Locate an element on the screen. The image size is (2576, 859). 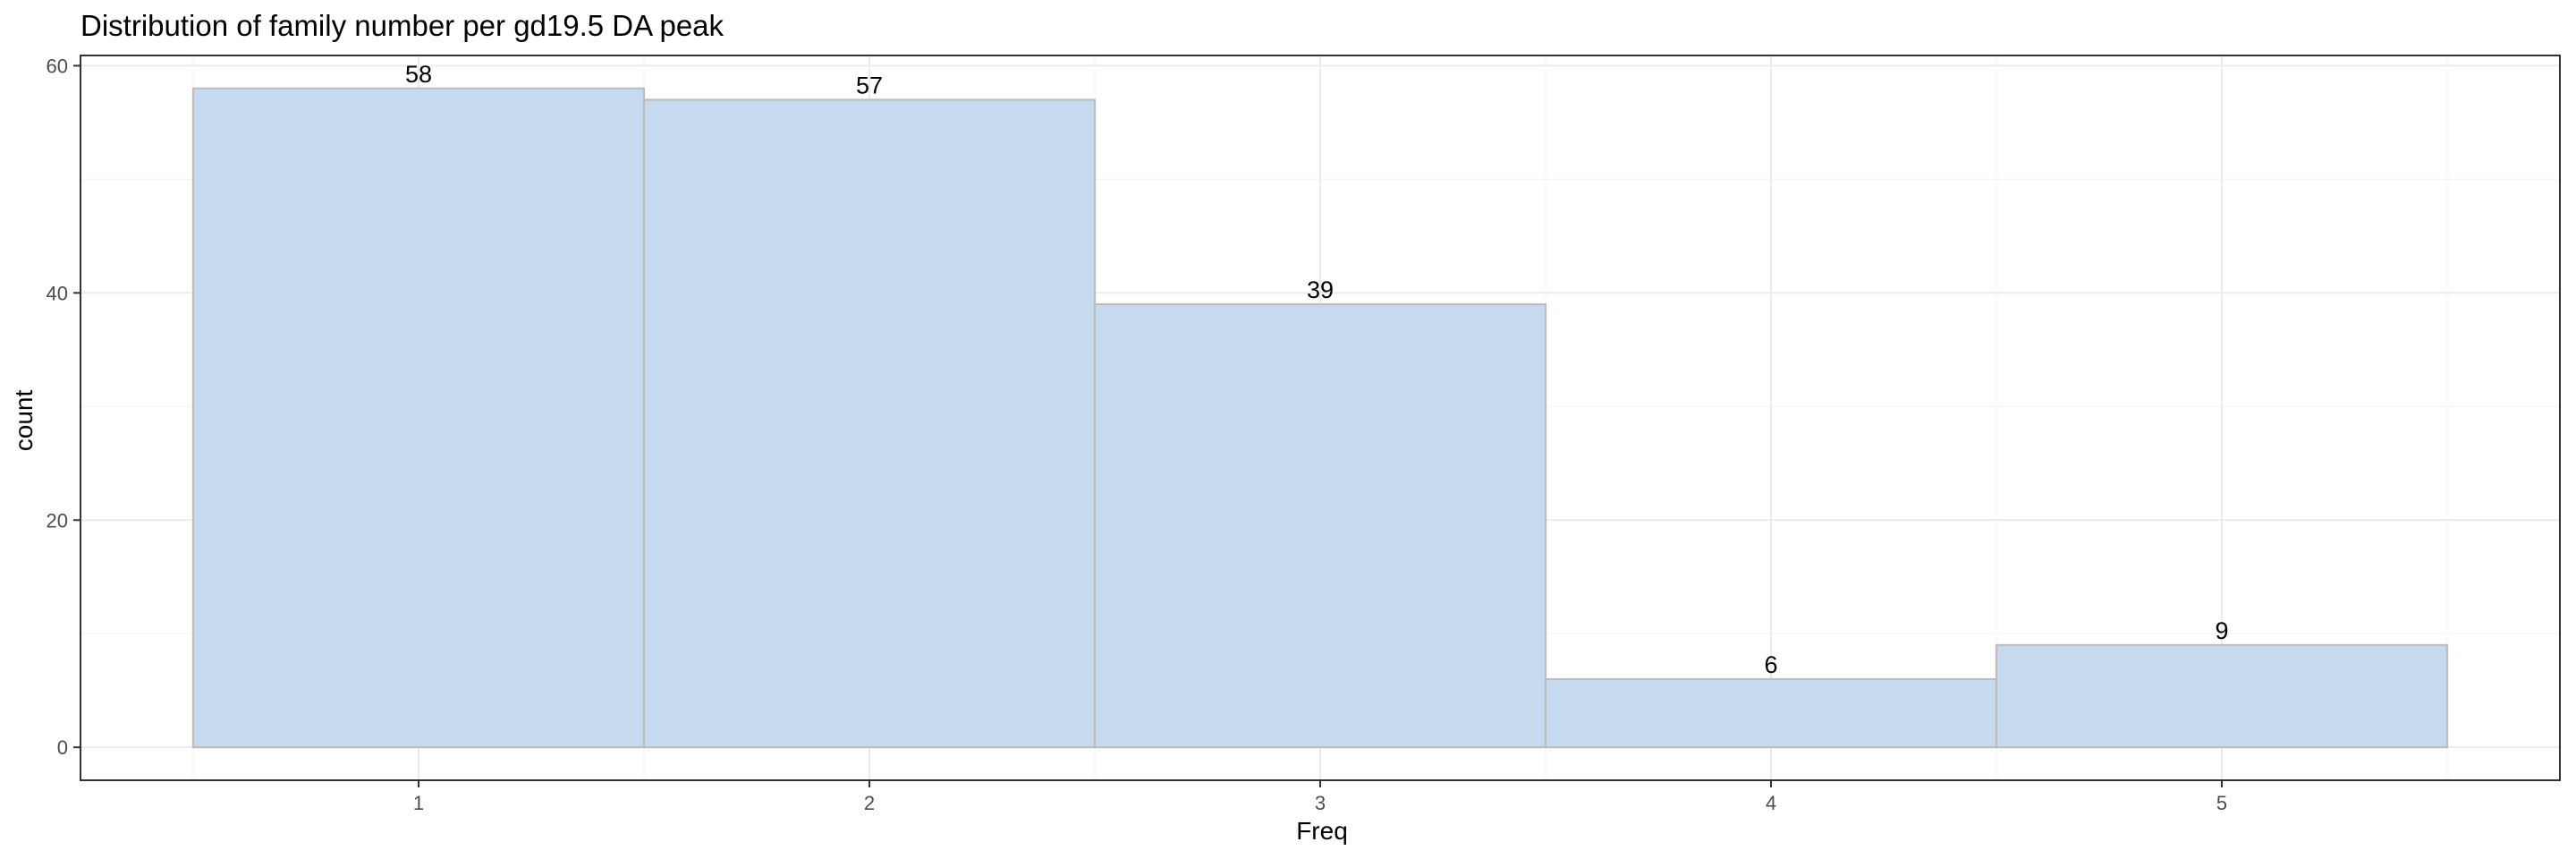
bar-label-1: 58 is located at coordinates (418, 74).